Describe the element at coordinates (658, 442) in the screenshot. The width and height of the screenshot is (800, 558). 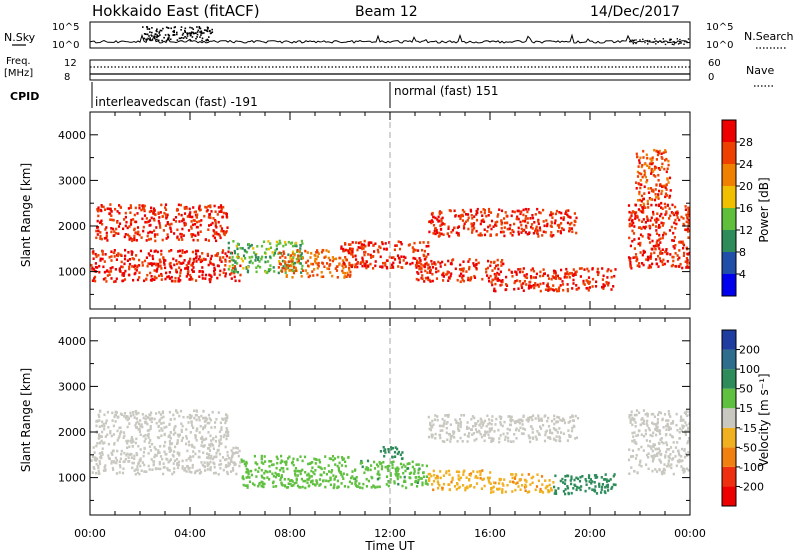
I see `velocity-echo-region` at that location.